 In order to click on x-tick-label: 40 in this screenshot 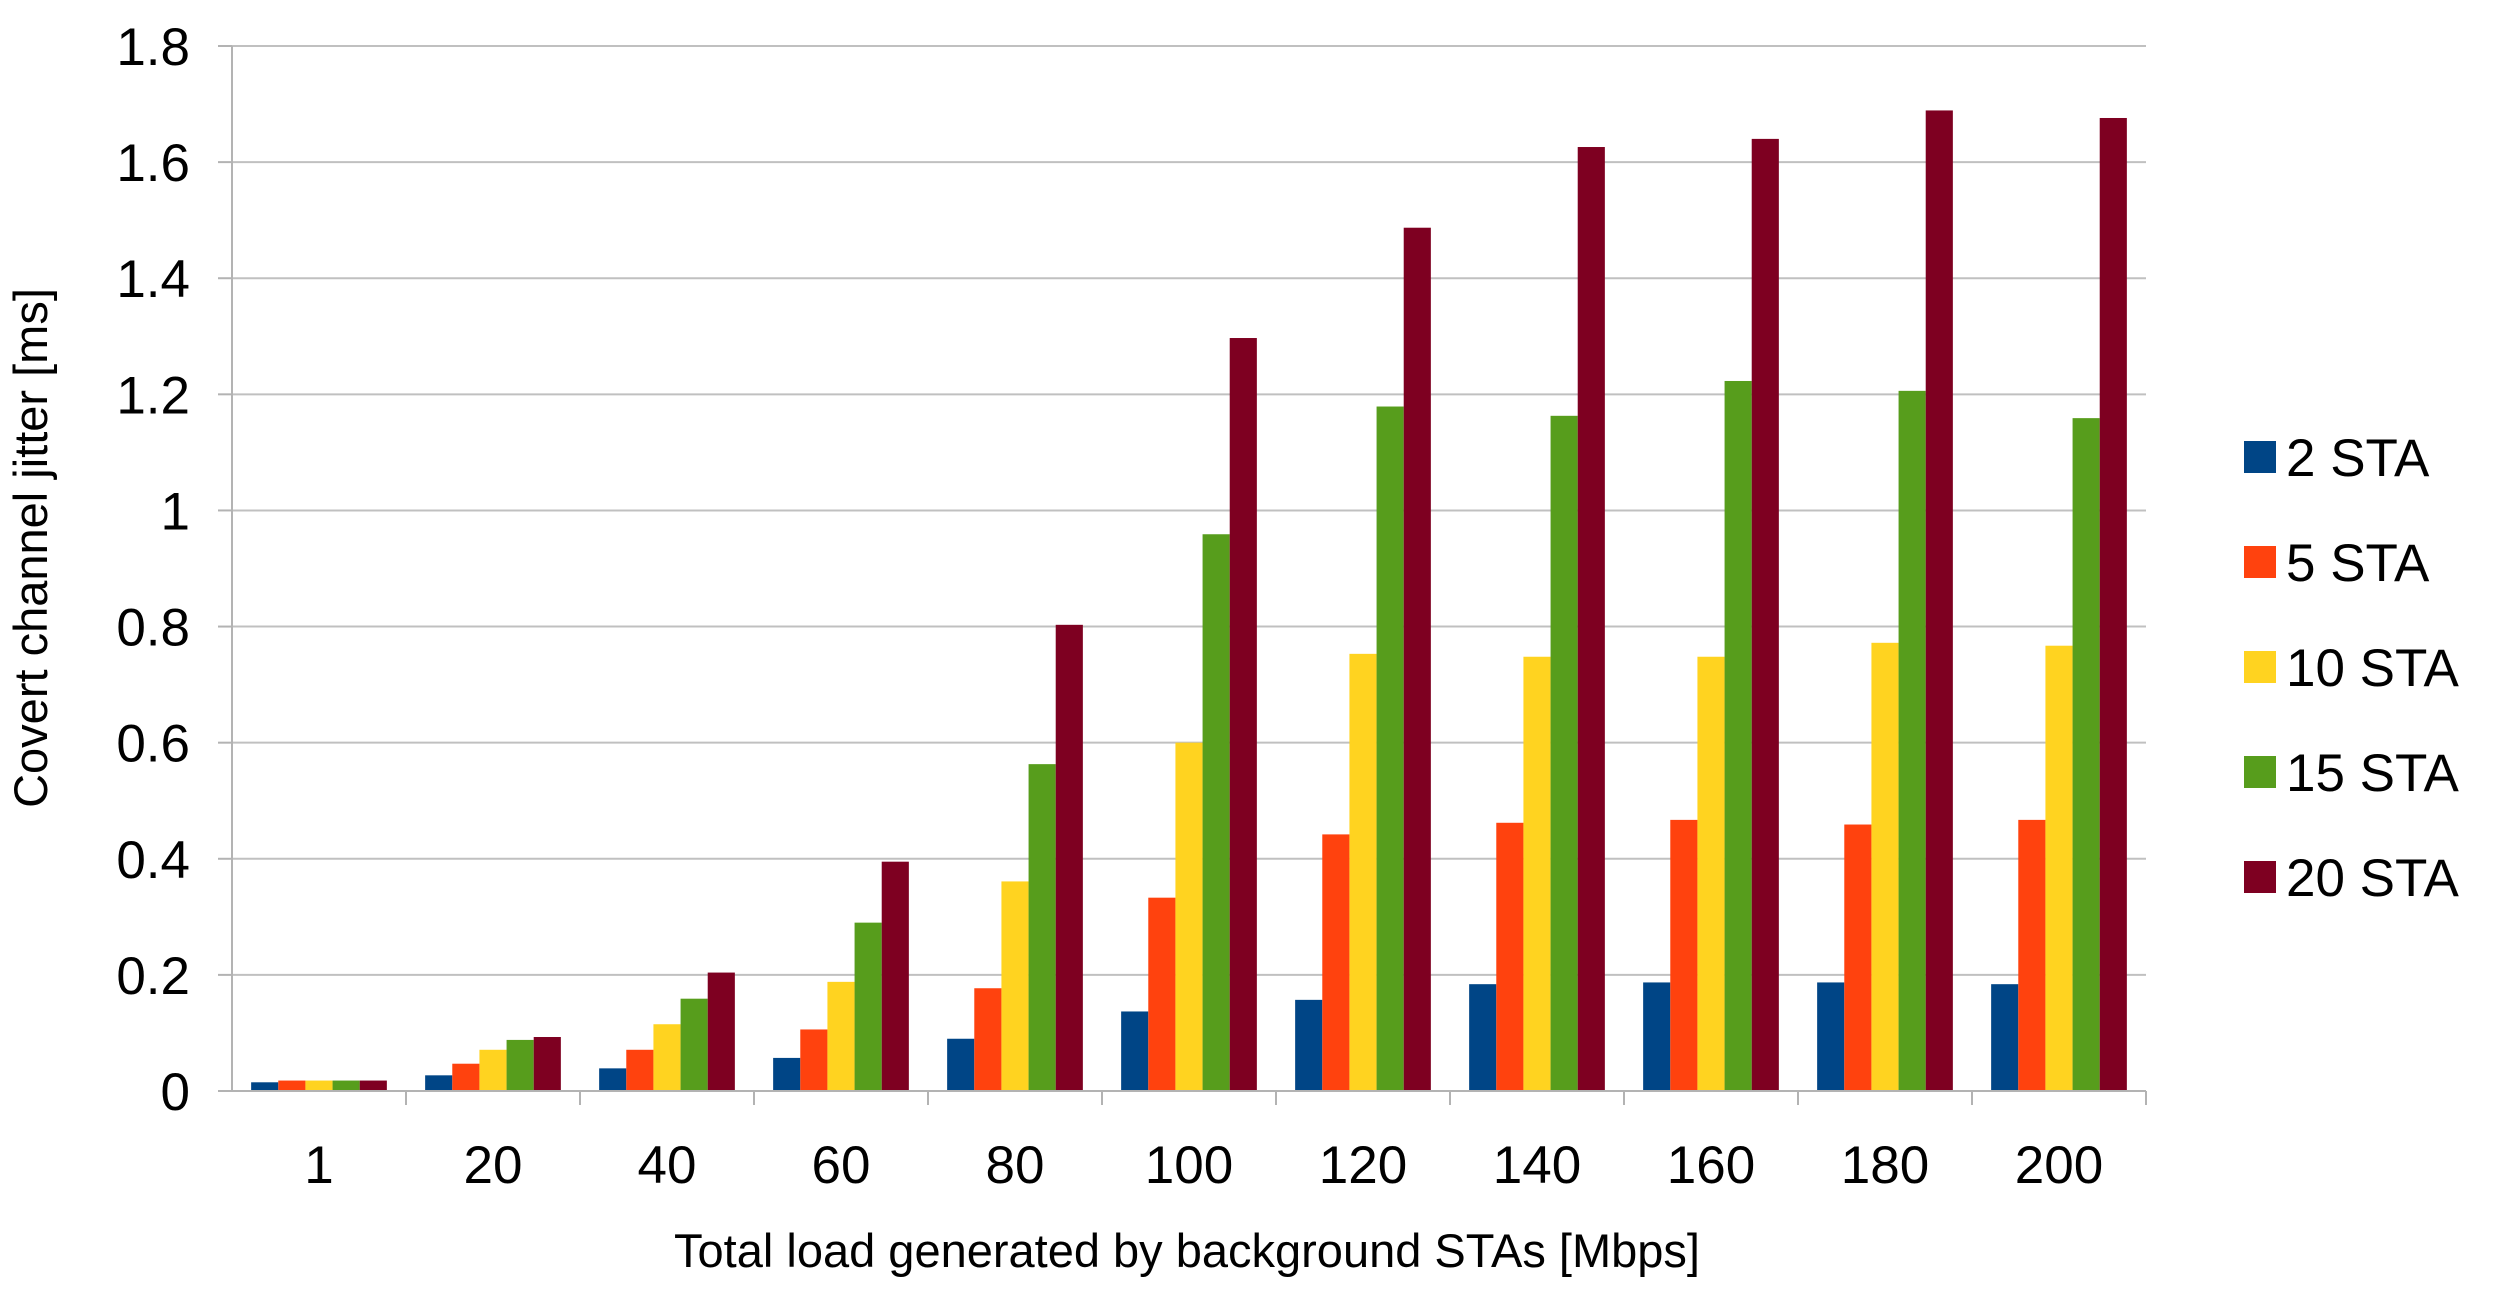, I will do `click(667, 1165)`.